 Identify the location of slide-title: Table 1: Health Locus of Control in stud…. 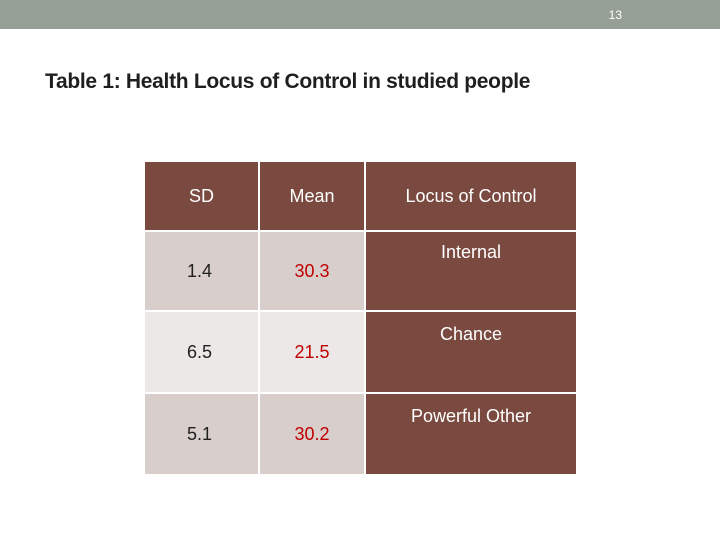
(288, 81).